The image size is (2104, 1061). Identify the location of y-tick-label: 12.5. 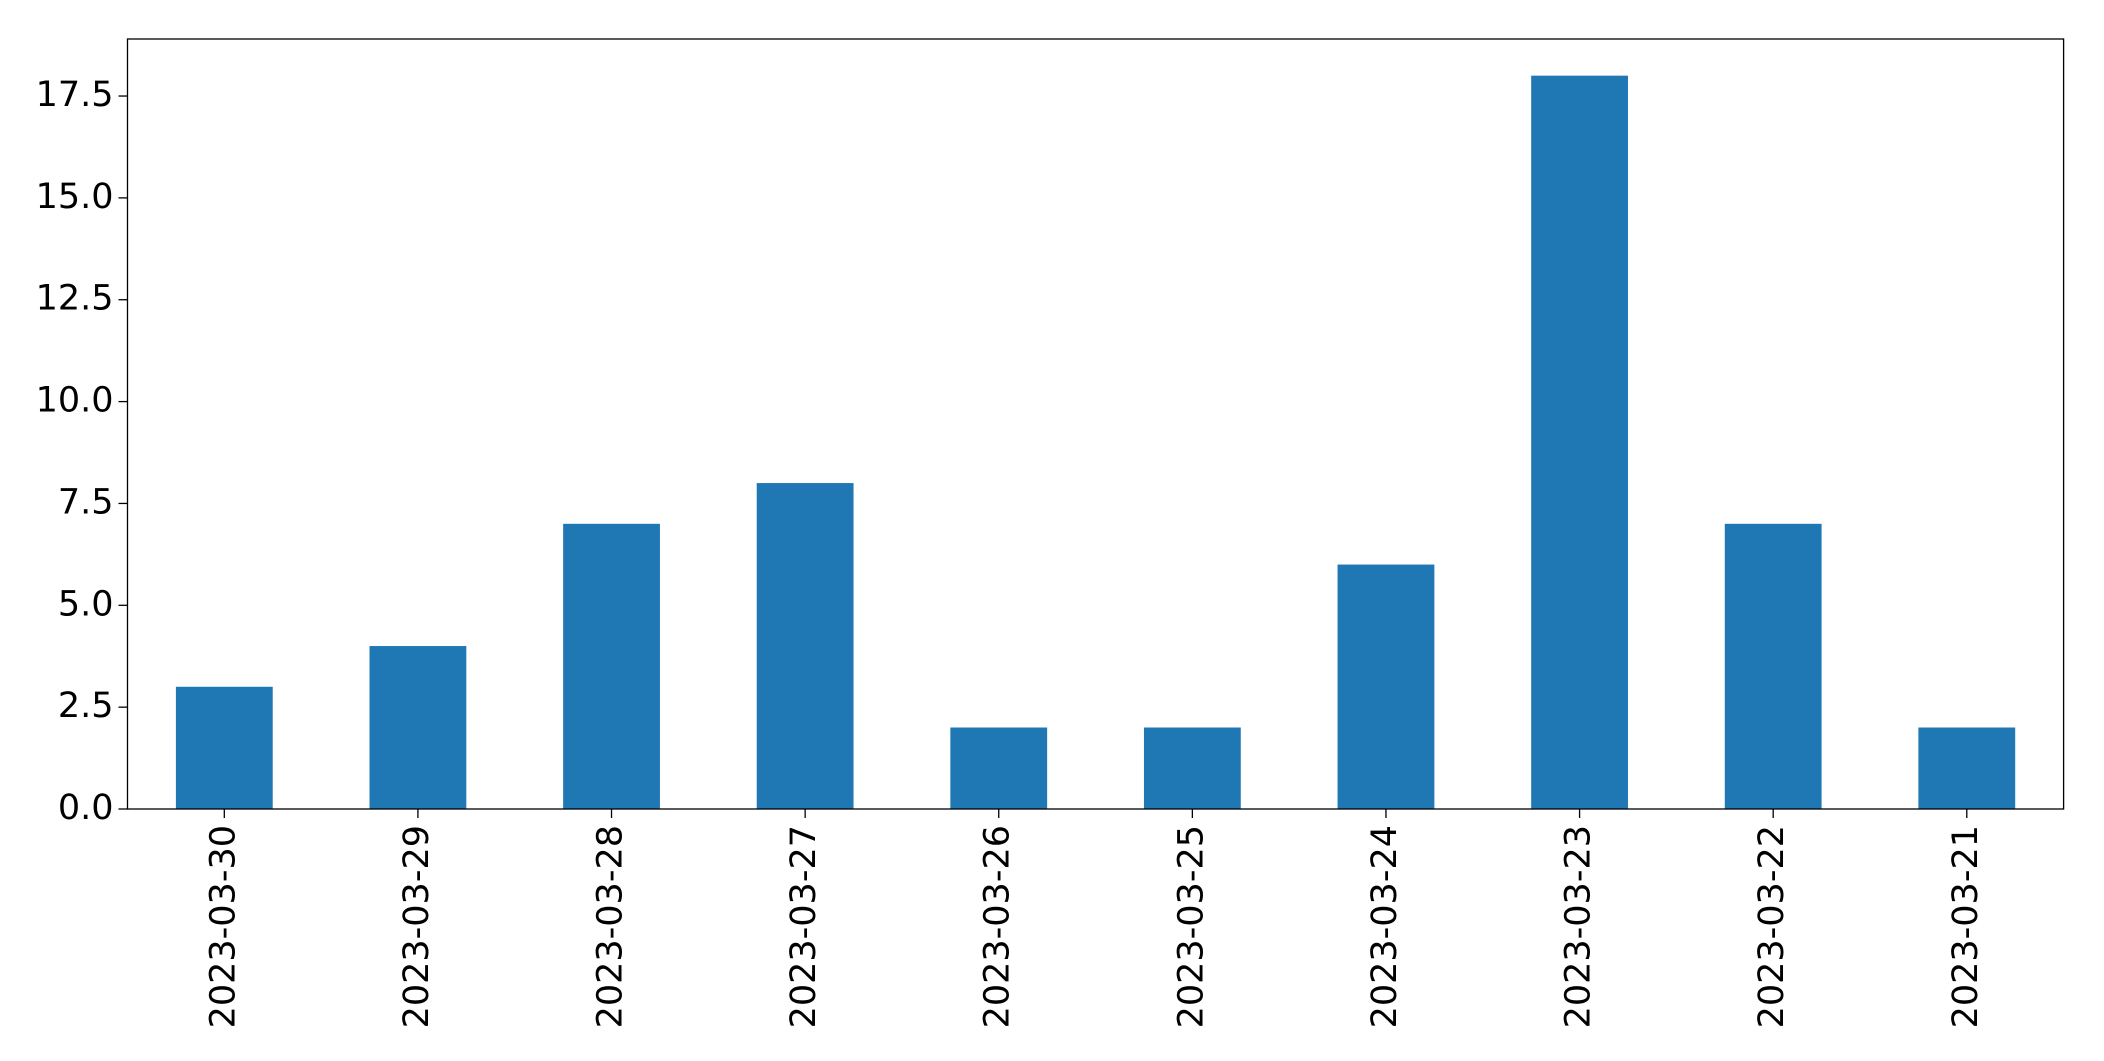
(75, 299).